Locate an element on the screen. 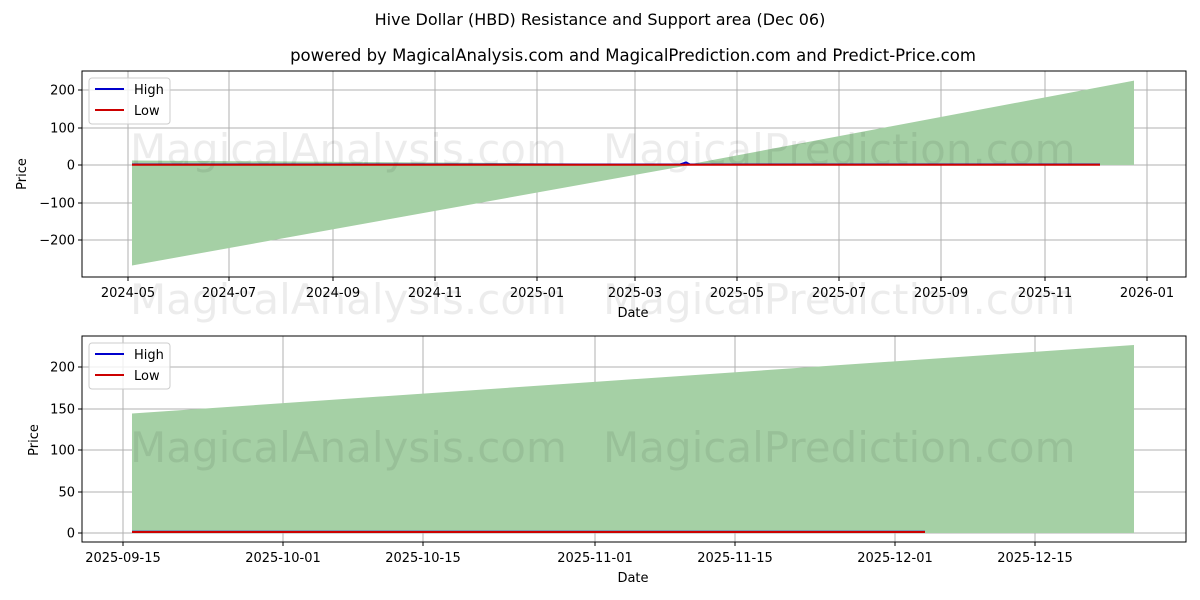 This screenshot has height=600, width=1200. x-tick-label: 2024-07 is located at coordinates (229, 293).